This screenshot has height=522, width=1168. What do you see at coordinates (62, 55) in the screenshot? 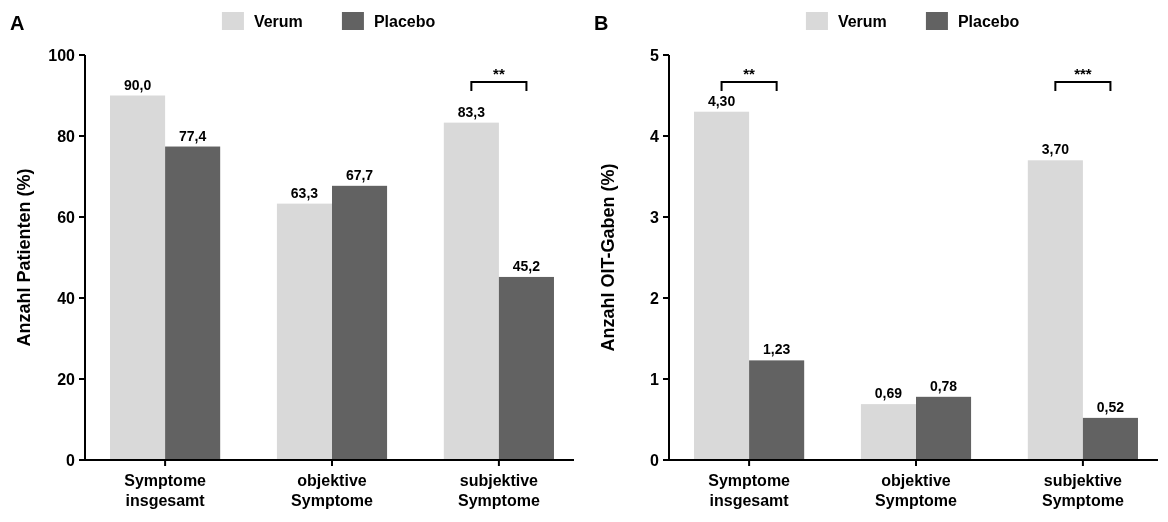
I see `y-tick-label: 100` at bounding box center [62, 55].